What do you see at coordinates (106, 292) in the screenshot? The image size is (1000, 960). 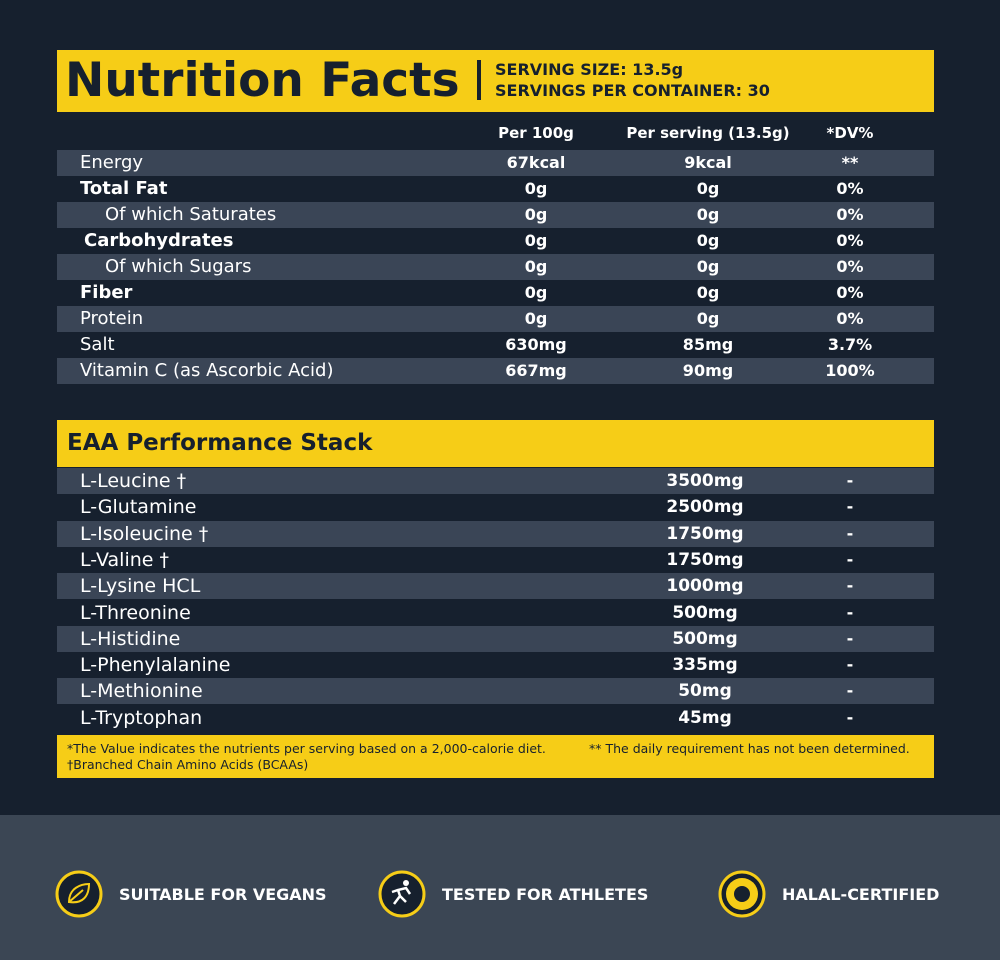 I see `nutrient-label: Fiber` at bounding box center [106, 292].